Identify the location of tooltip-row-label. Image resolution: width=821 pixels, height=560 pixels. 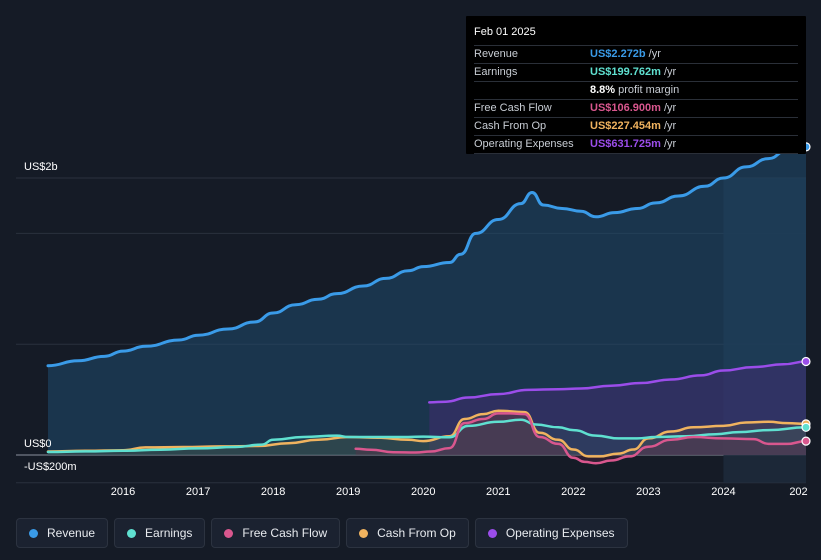
(532, 90).